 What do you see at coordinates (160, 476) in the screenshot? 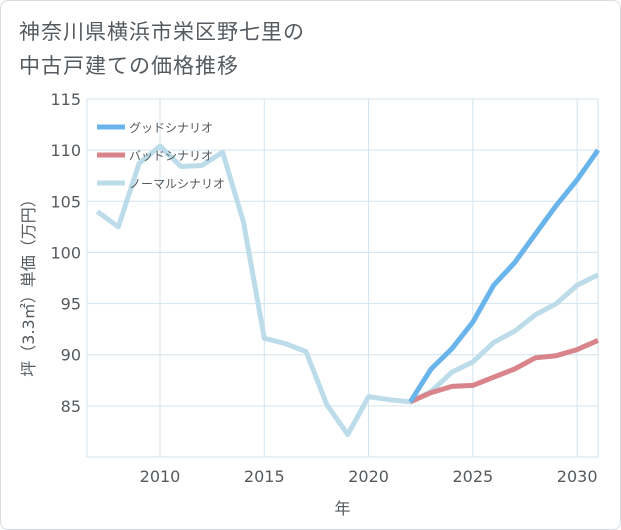
I see `x-tick-label: 2010` at bounding box center [160, 476].